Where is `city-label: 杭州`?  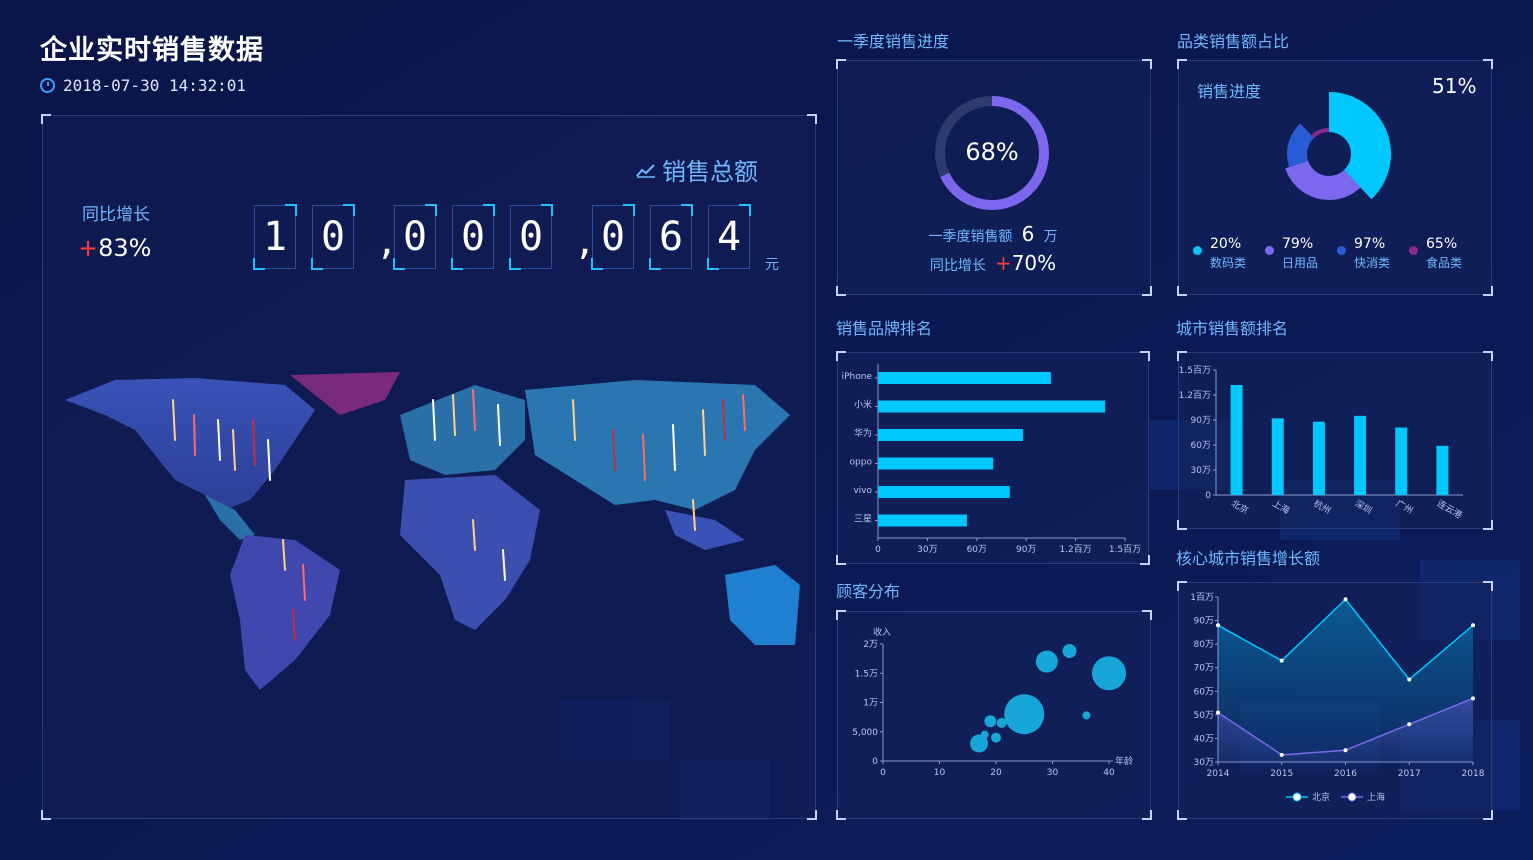 city-label: 杭州 is located at coordinates (1322, 506).